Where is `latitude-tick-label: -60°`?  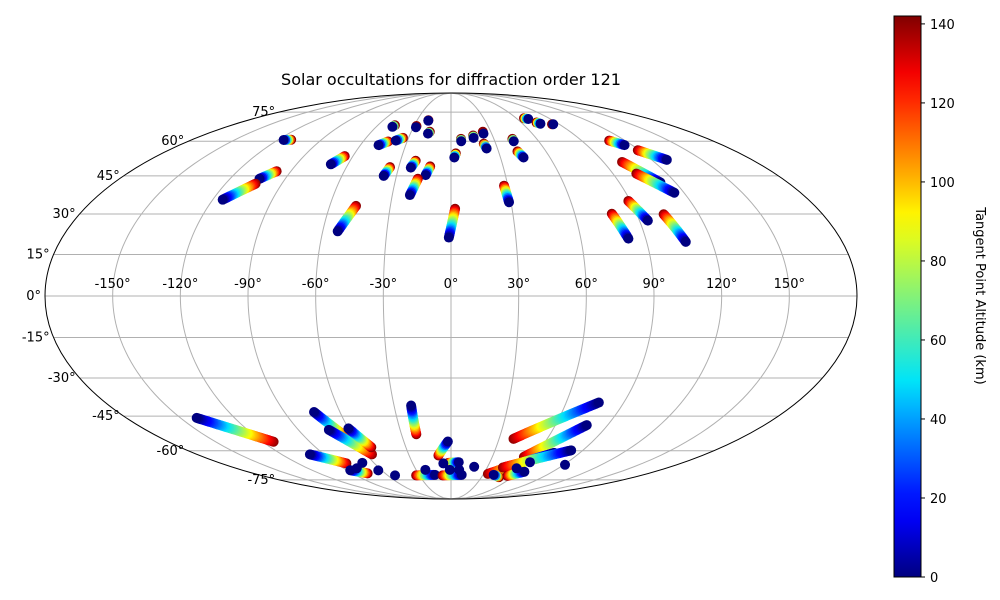 latitude-tick-label: -60° is located at coordinates (171, 451).